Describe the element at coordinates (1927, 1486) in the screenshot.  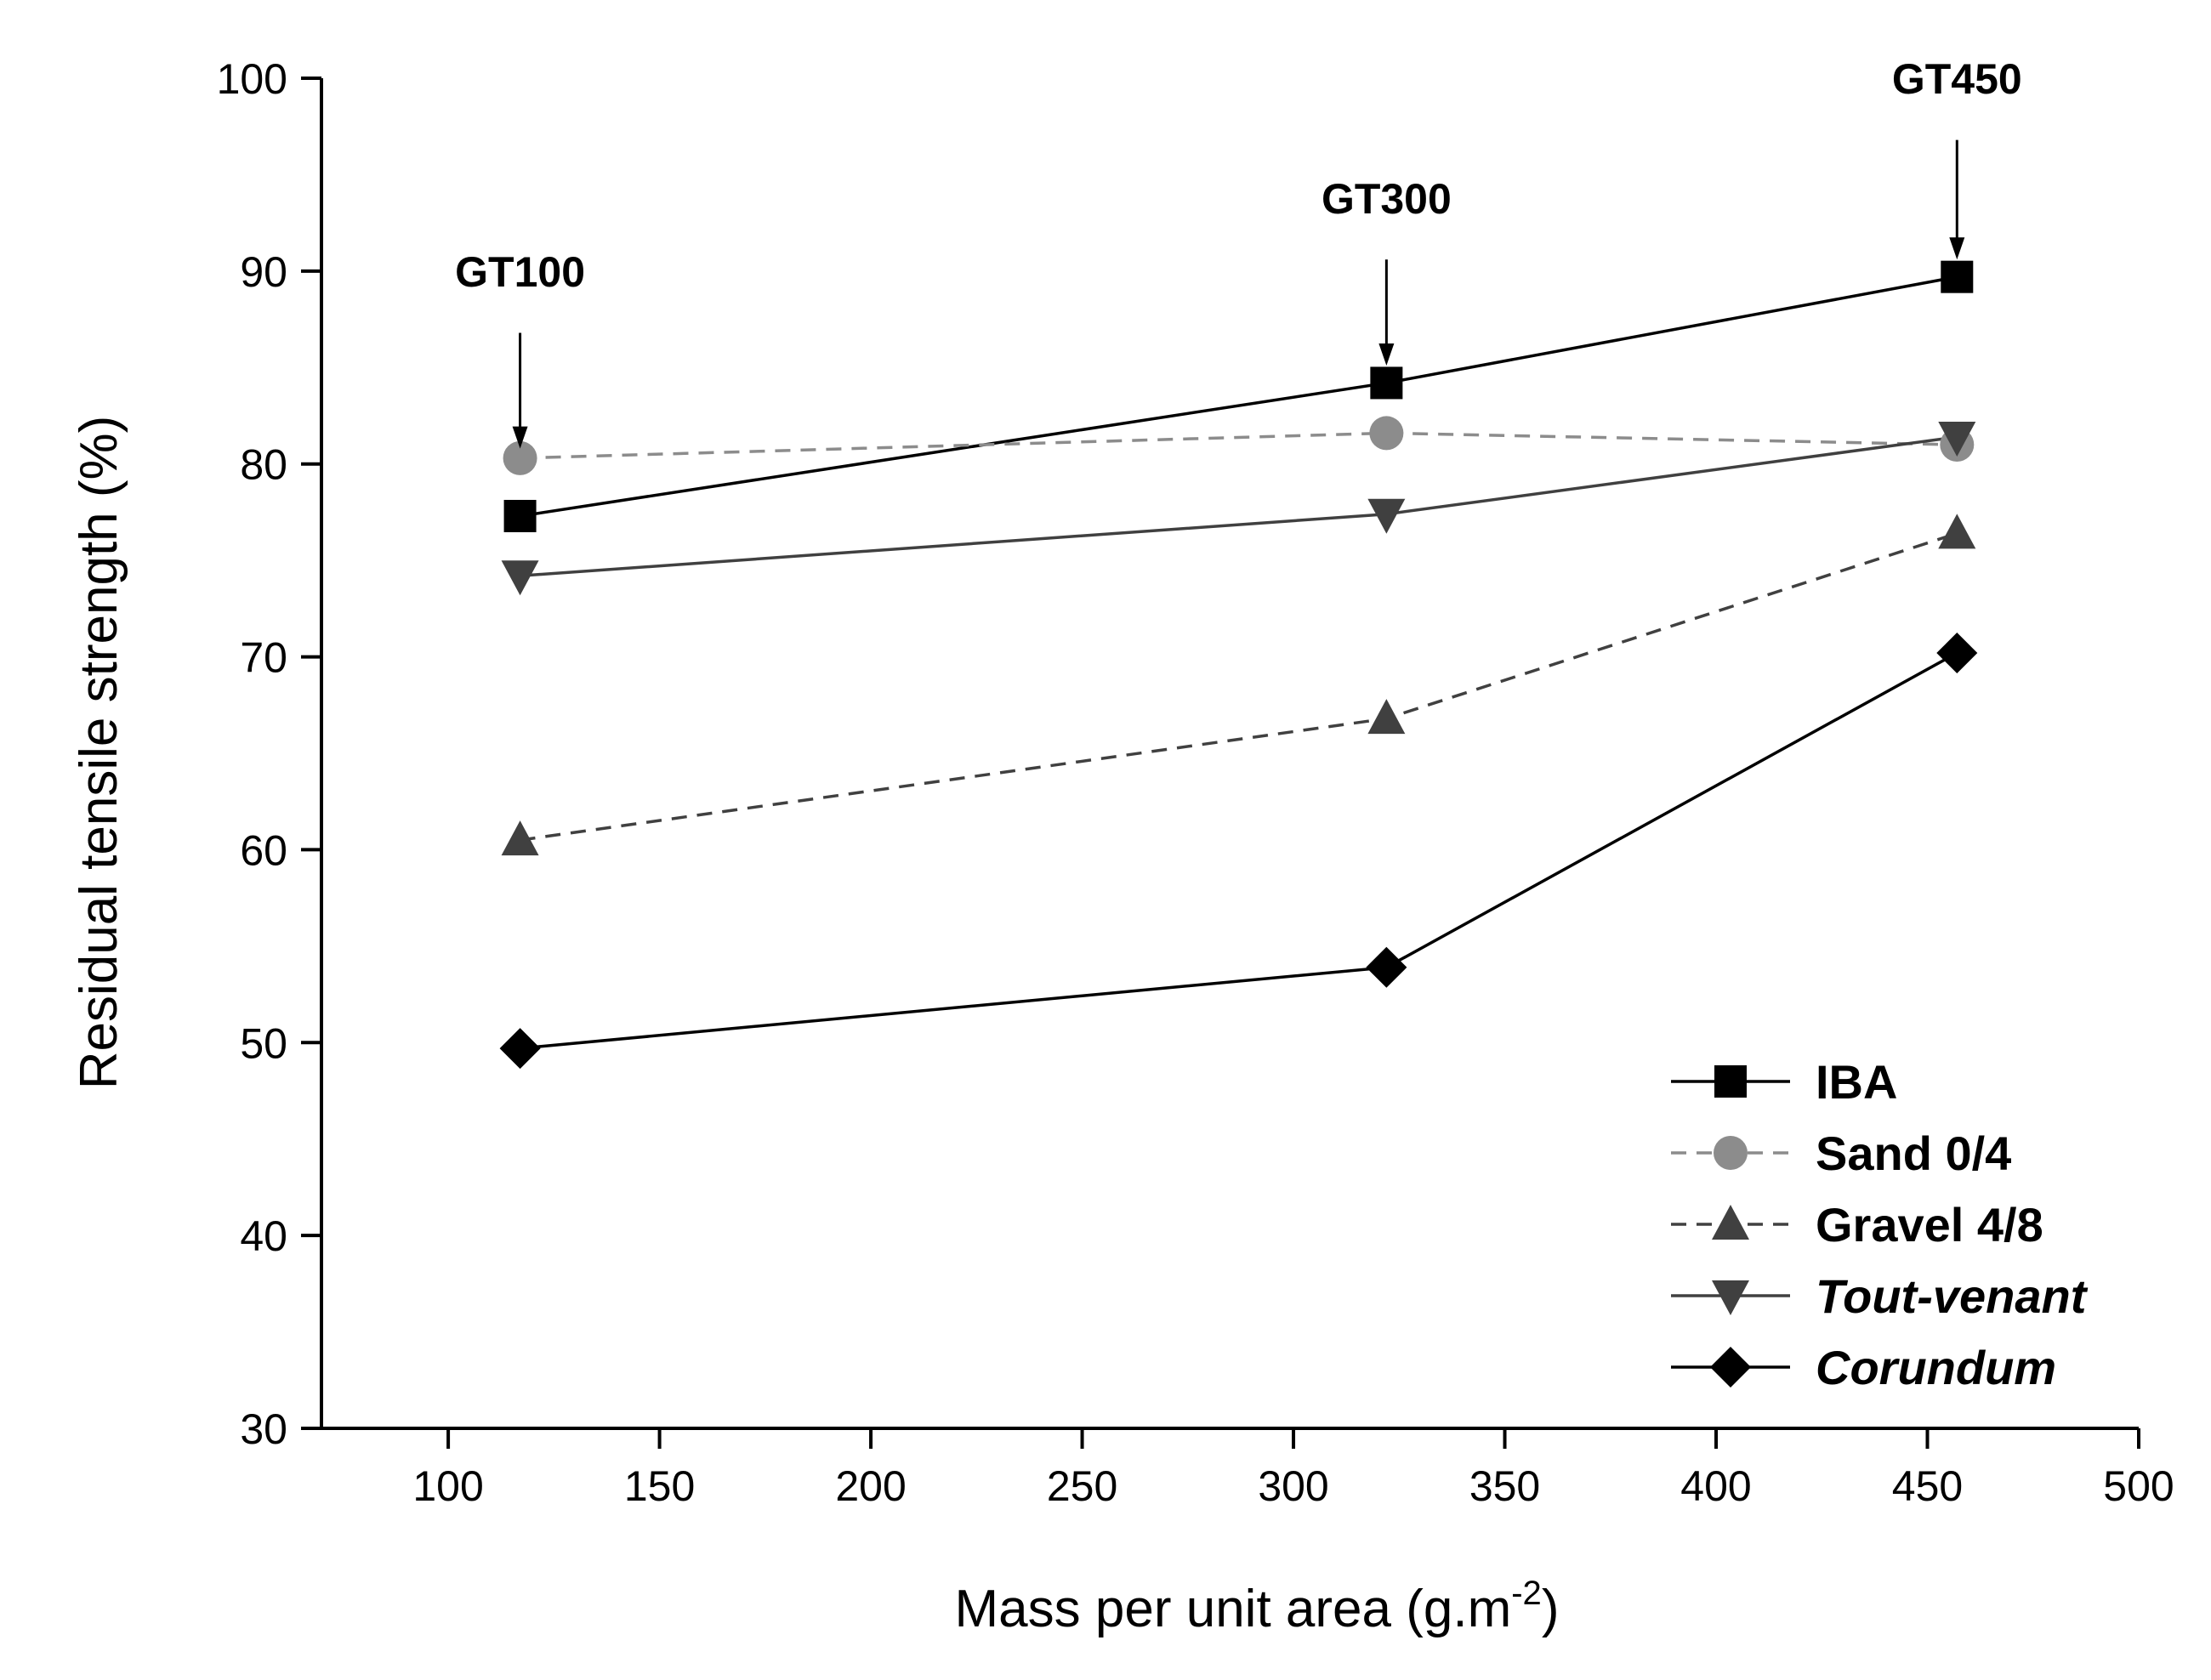
I see `x-tick-label: 450` at that location.